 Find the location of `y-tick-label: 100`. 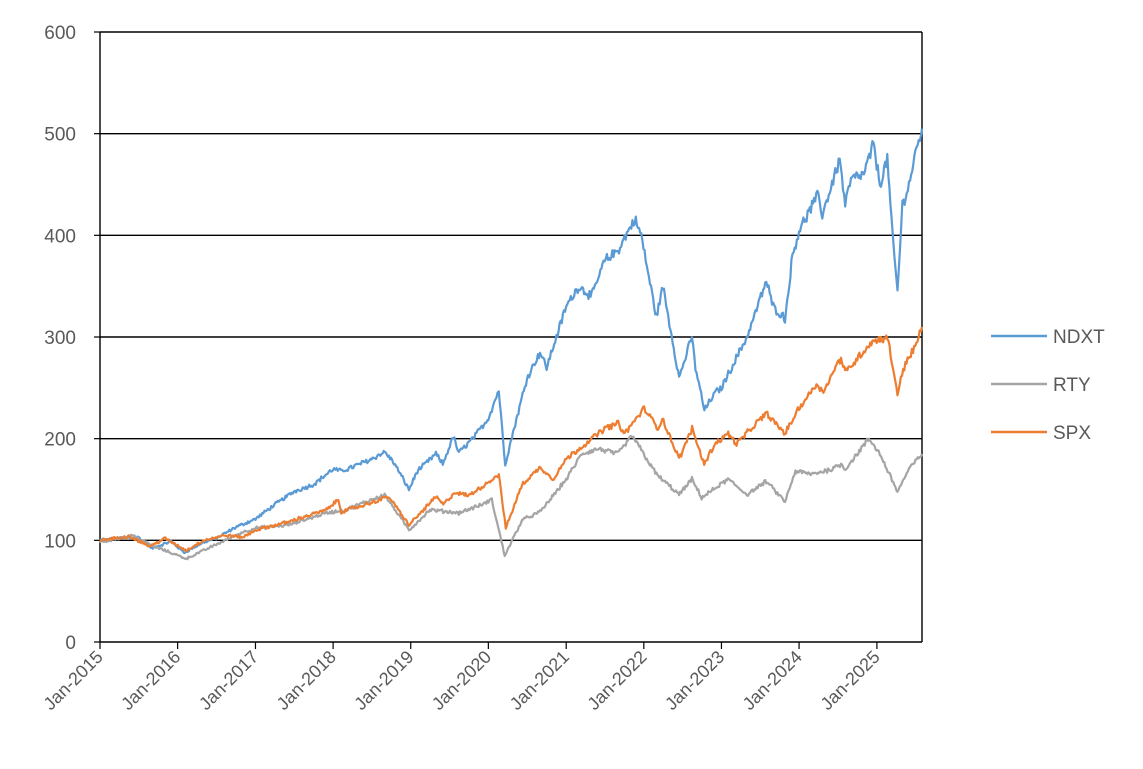

y-tick-label: 100 is located at coordinates (60, 541).